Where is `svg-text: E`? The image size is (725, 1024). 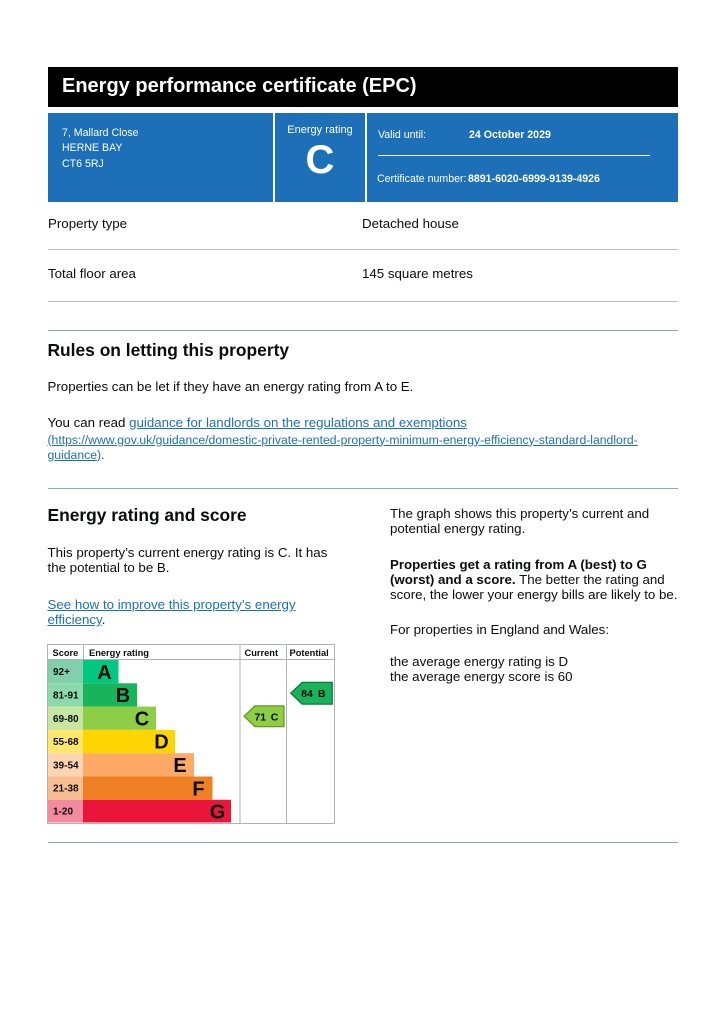 svg-text: E is located at coordinates (179, 766).